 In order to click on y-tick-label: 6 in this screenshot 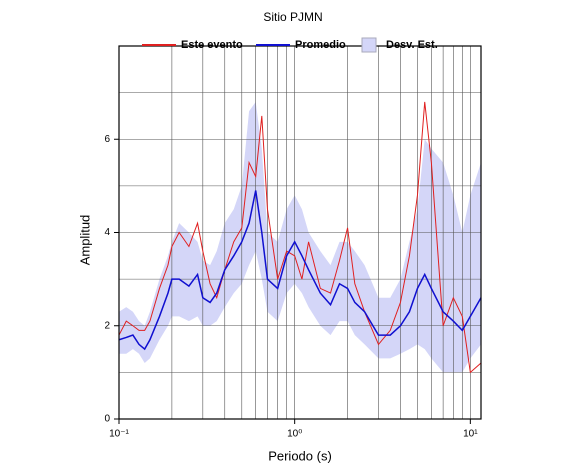, I will do `click(107, 139)`.